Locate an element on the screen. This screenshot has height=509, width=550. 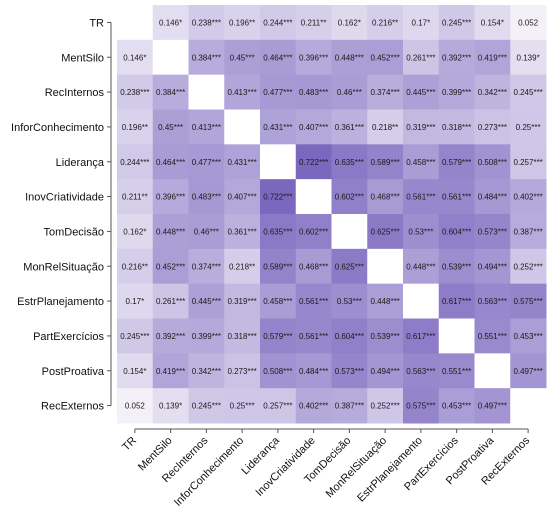
cell-value-label: 0.361*** is located at coordinates (241, 231).